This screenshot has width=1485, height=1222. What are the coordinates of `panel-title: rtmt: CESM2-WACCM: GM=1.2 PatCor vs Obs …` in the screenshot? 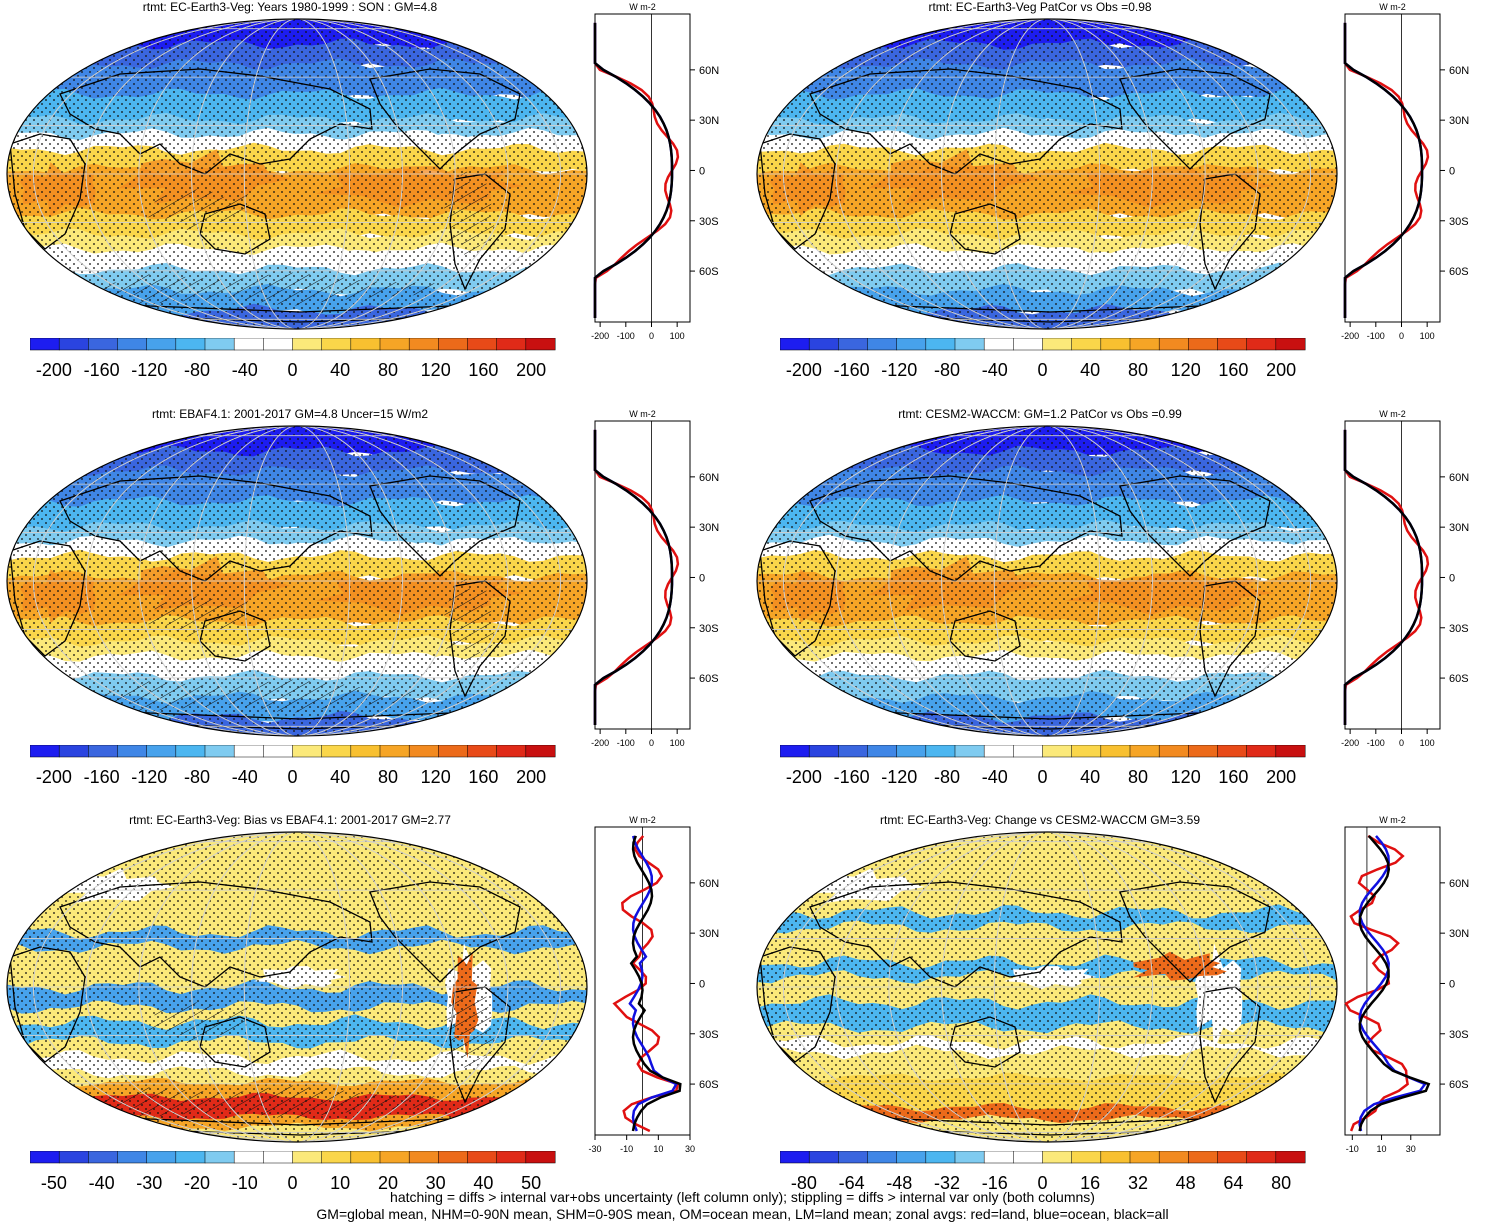 It's located at (1040, 414).